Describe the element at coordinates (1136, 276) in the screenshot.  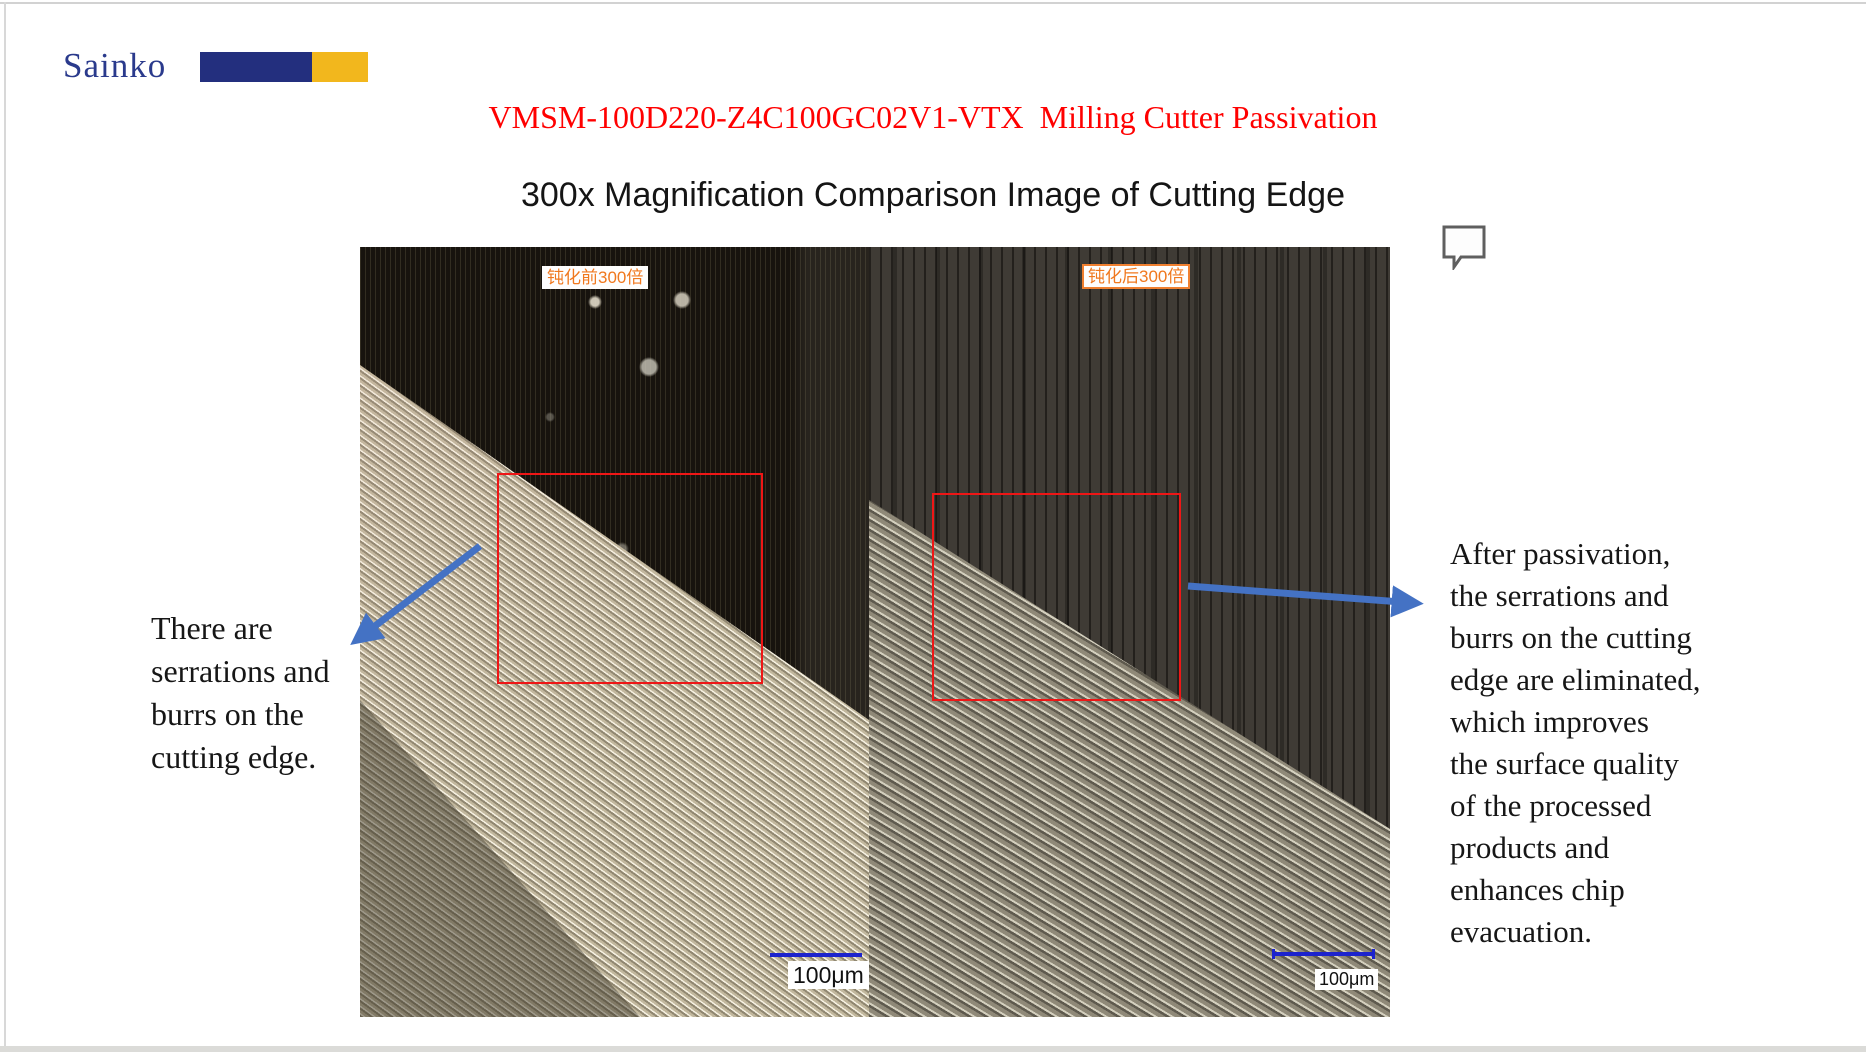
I see `after-magnification-label: 钝化后300倍` at that location.